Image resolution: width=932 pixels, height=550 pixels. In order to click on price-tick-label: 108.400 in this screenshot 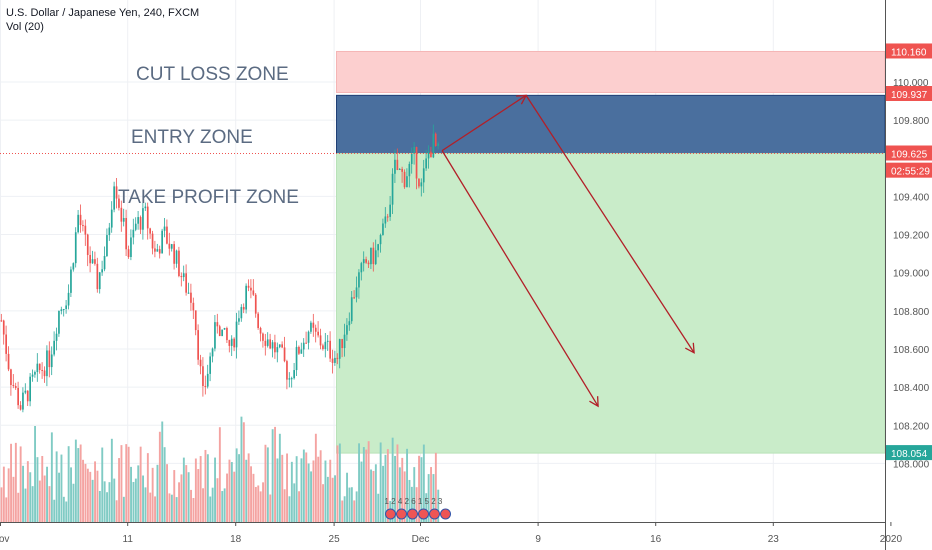, I will do `click(911, 388)`.